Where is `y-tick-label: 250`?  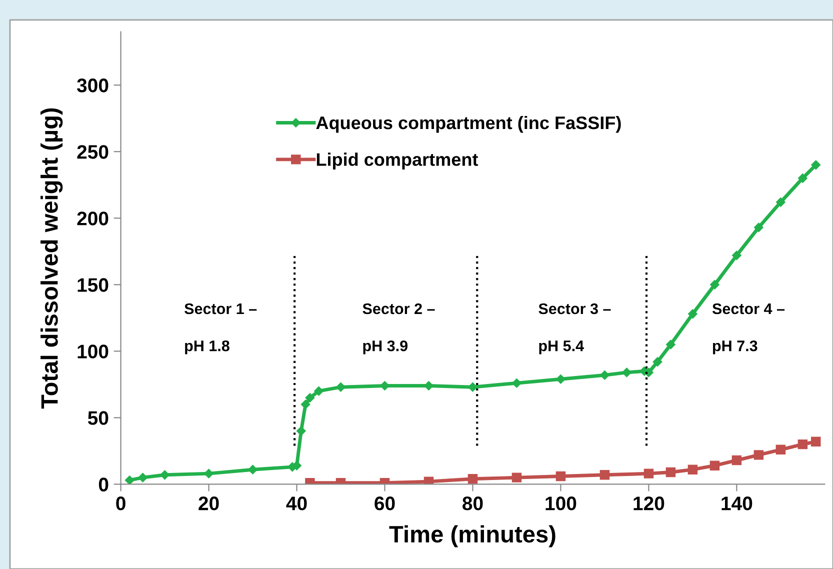 y-tick-label: 250 is located at coordinates (92, 152).